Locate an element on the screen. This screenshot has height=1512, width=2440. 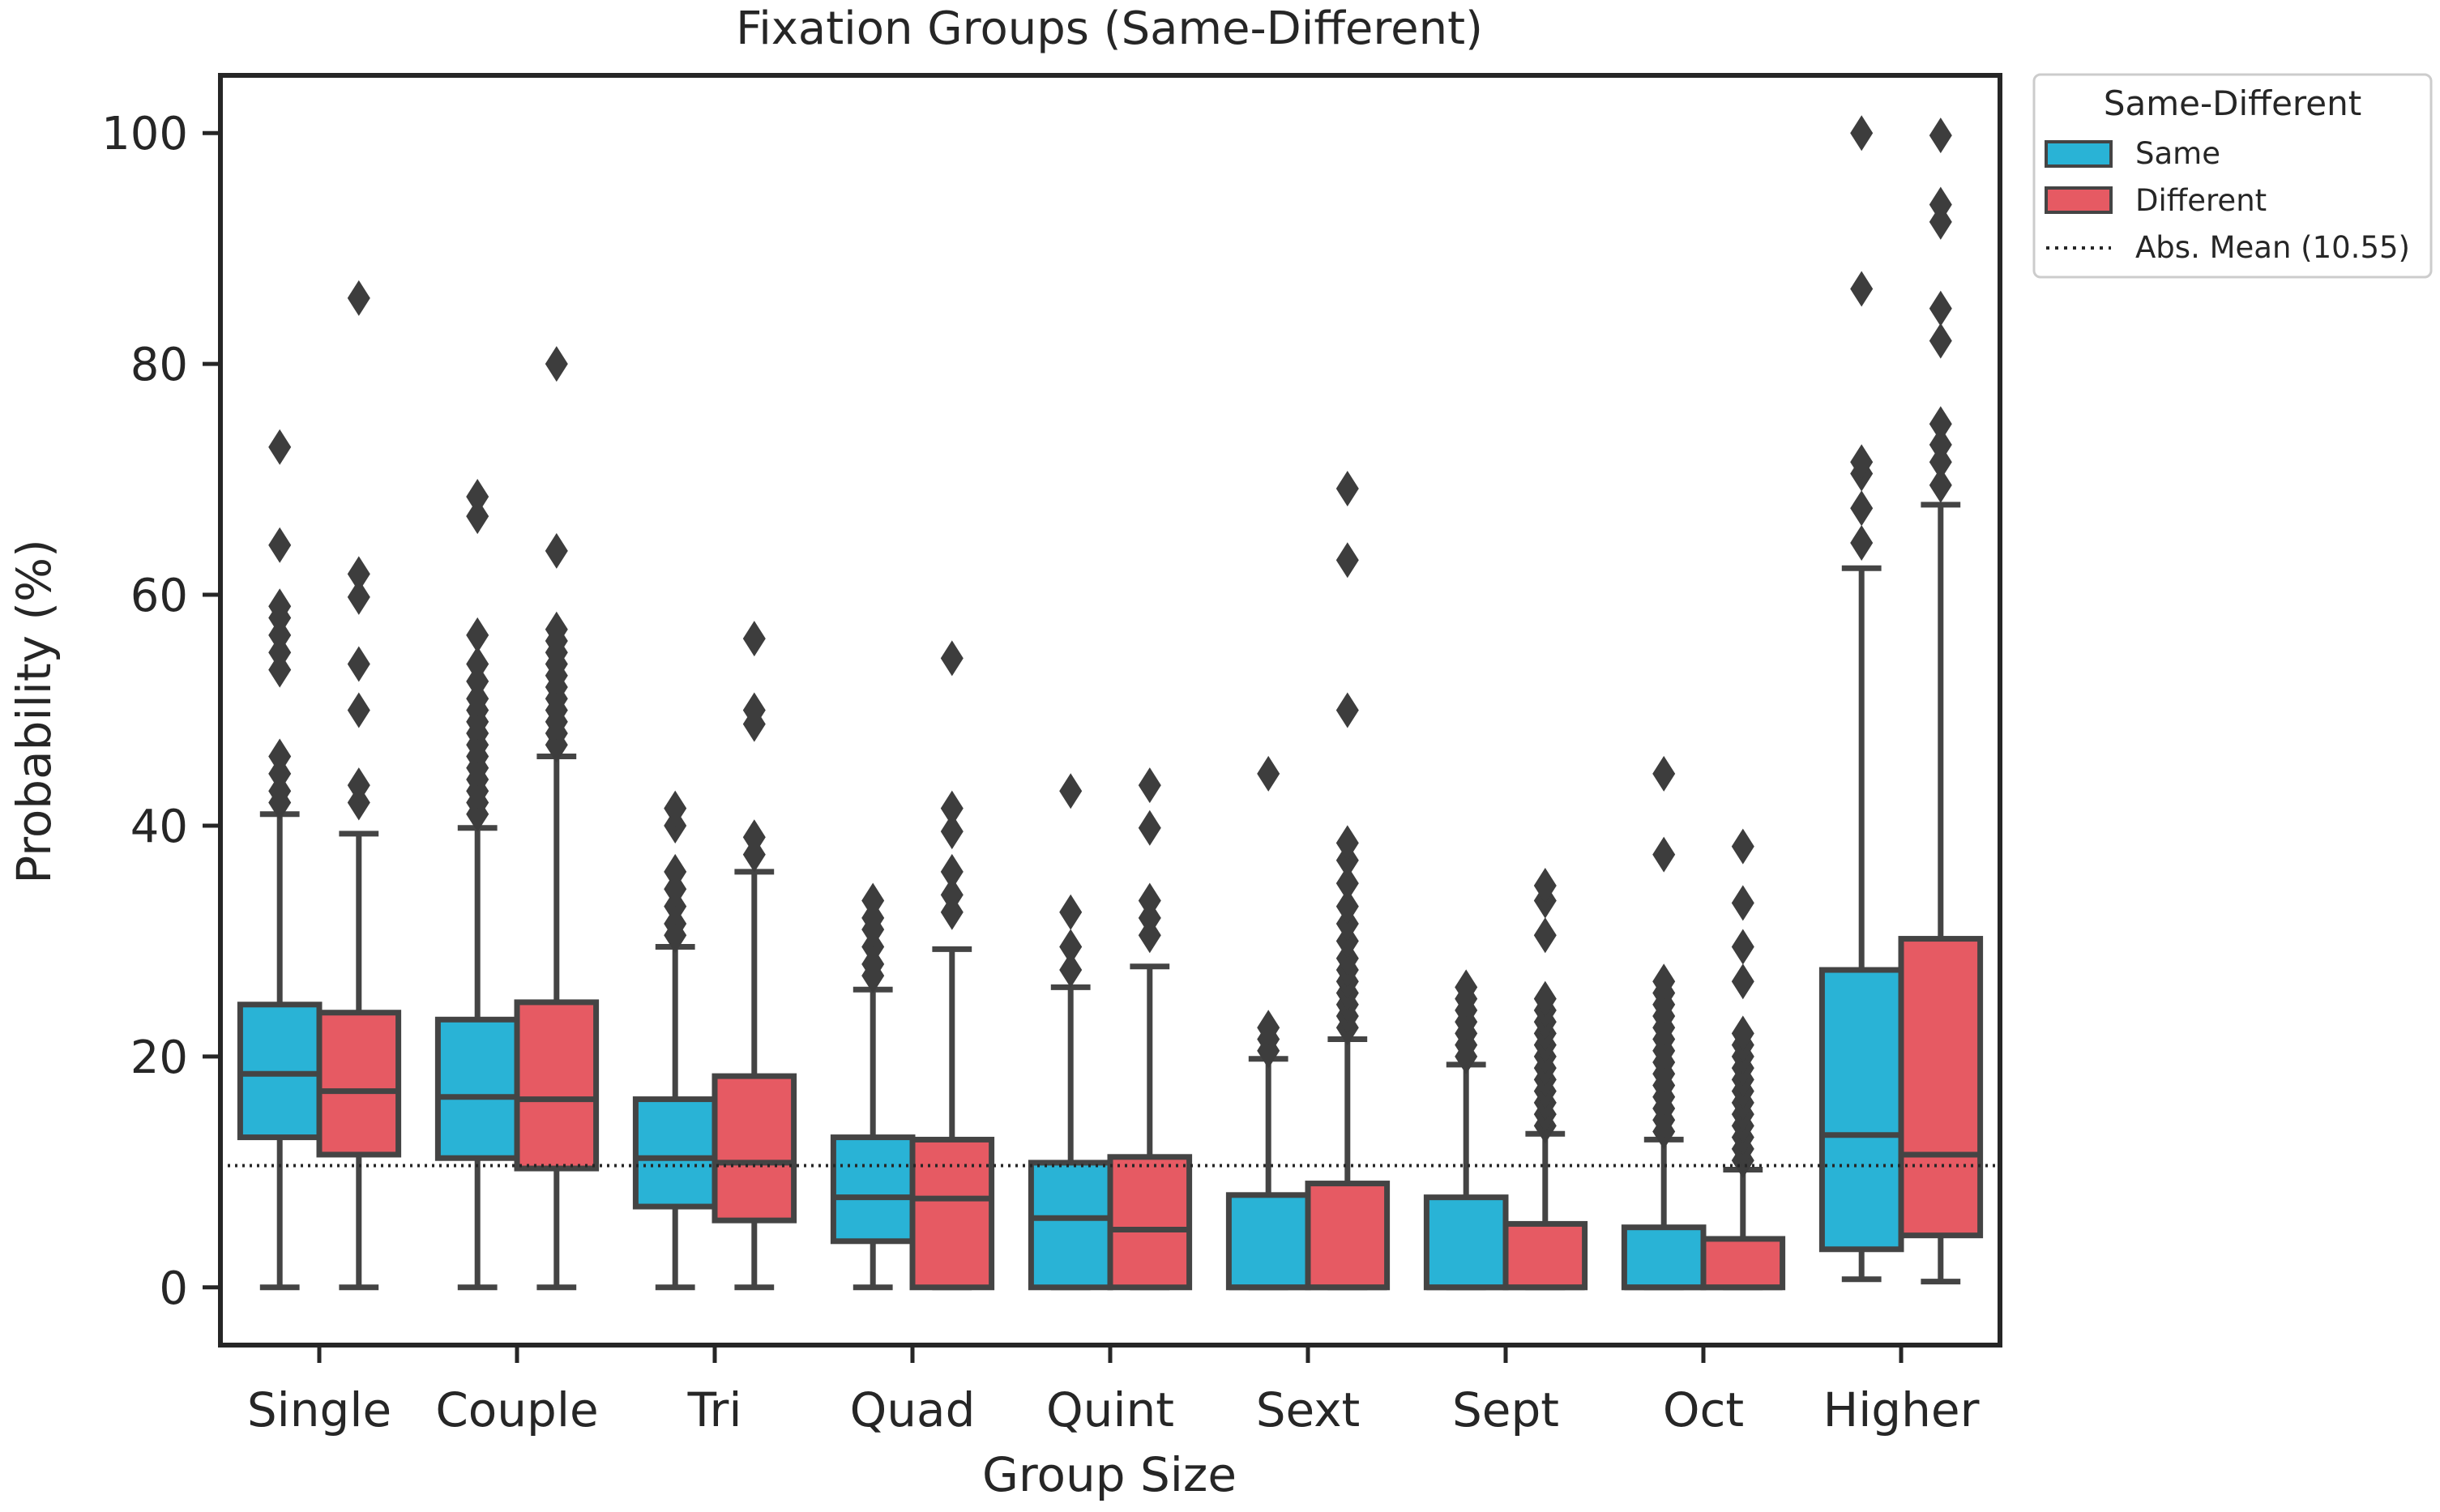
box-different-oct is located at coordinates (1743, 1059).